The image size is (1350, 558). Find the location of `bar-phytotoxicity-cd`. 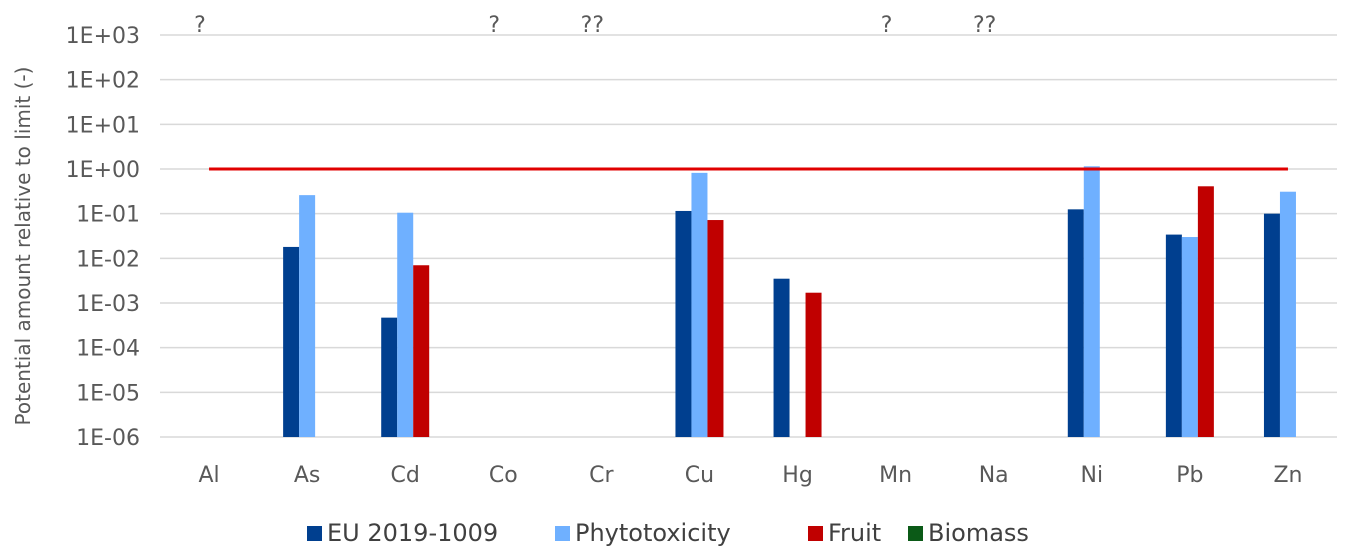

bar-phytotoxicity-cd is located at coordinates (405, 324).